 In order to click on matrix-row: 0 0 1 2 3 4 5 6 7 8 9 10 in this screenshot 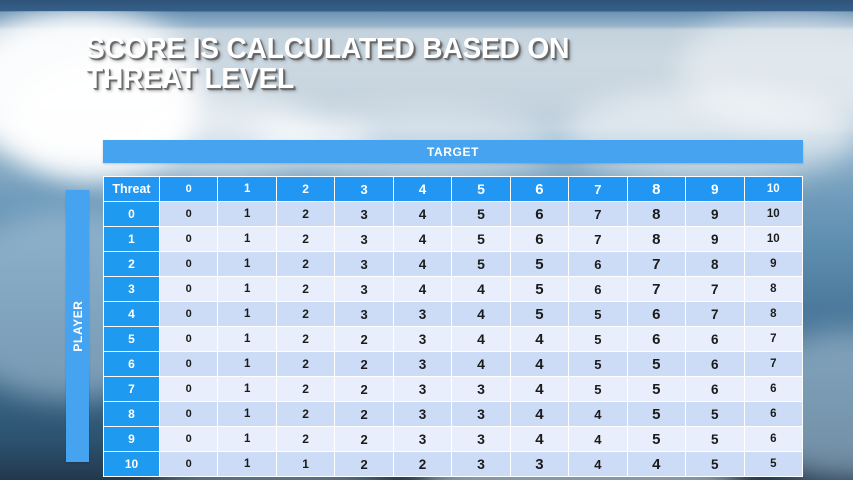, I will do `click(453, 214)`.